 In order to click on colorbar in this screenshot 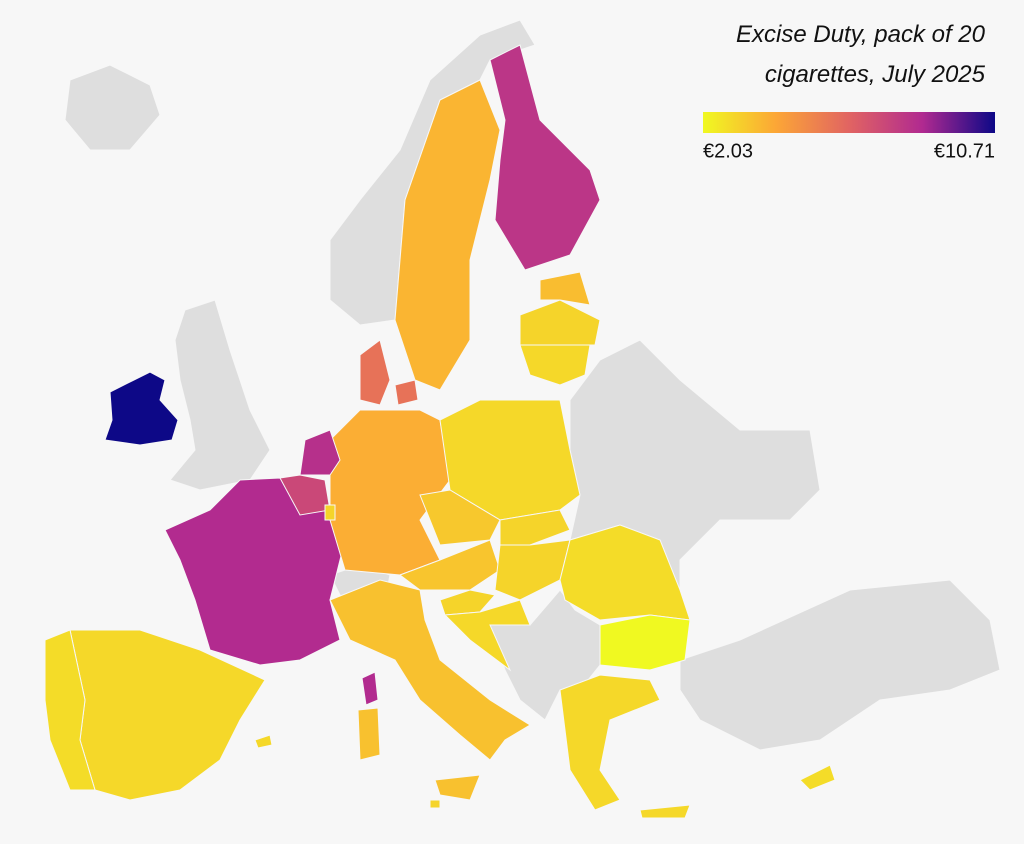, I will do `click(849, 122)`.